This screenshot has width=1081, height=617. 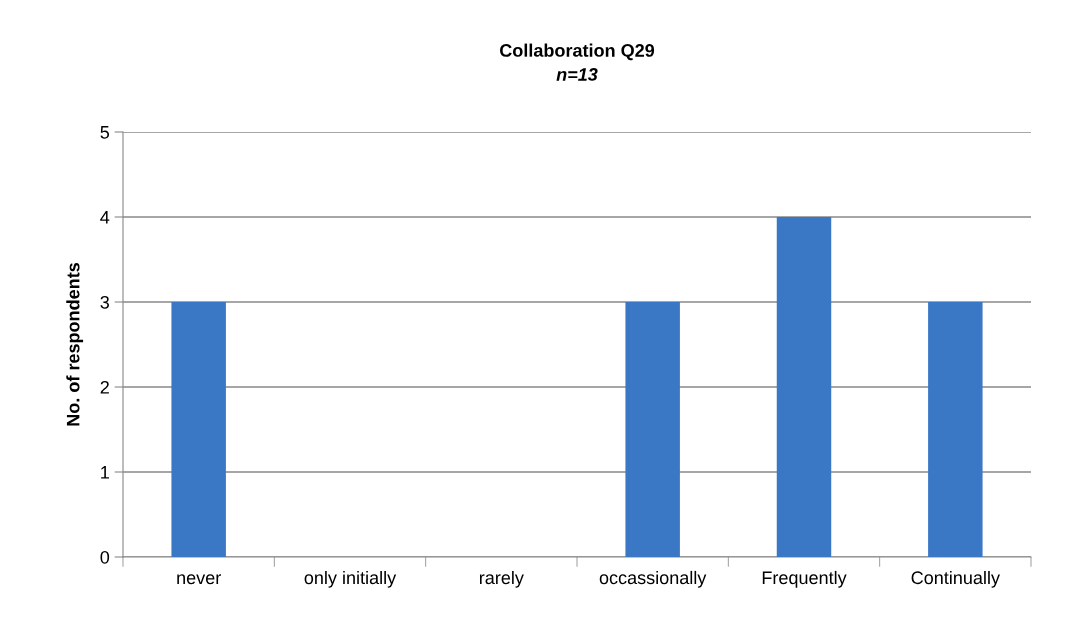 I want to click on y-tick-label: 1, so click(x=105, y=472).